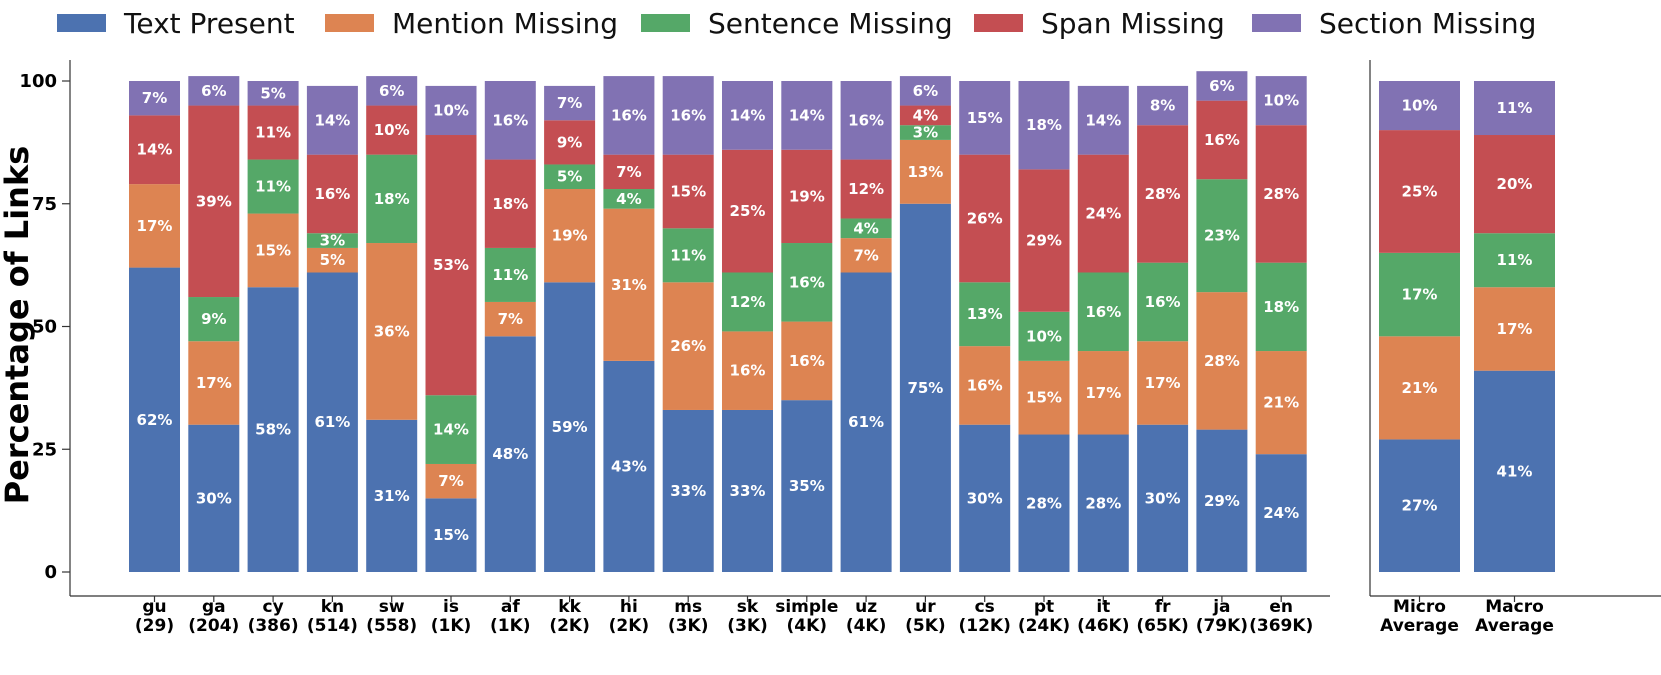  I want to click on bar-macro: 41% 17% 11% 20% 11%, so click(1514, 326).